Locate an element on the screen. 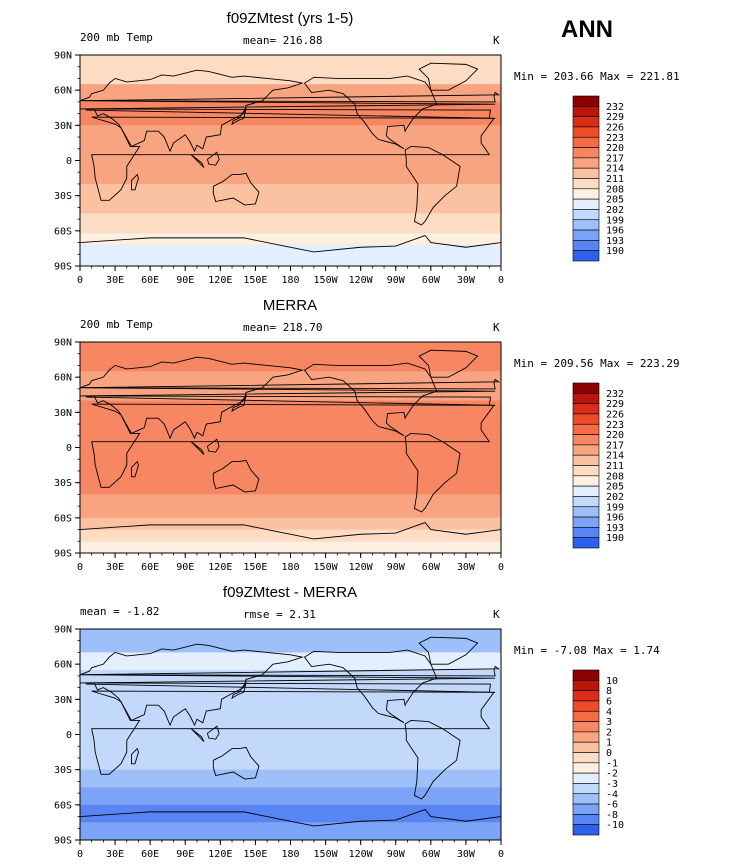  colorbar-level-label: 202 is located at coordinates (615, 497).